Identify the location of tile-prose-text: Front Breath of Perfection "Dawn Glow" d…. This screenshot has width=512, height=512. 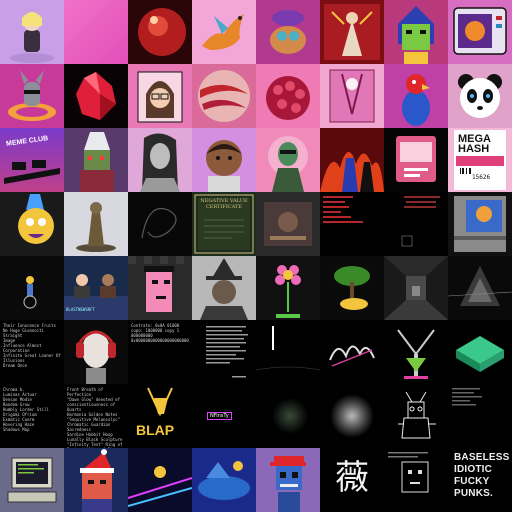
(96, 416).